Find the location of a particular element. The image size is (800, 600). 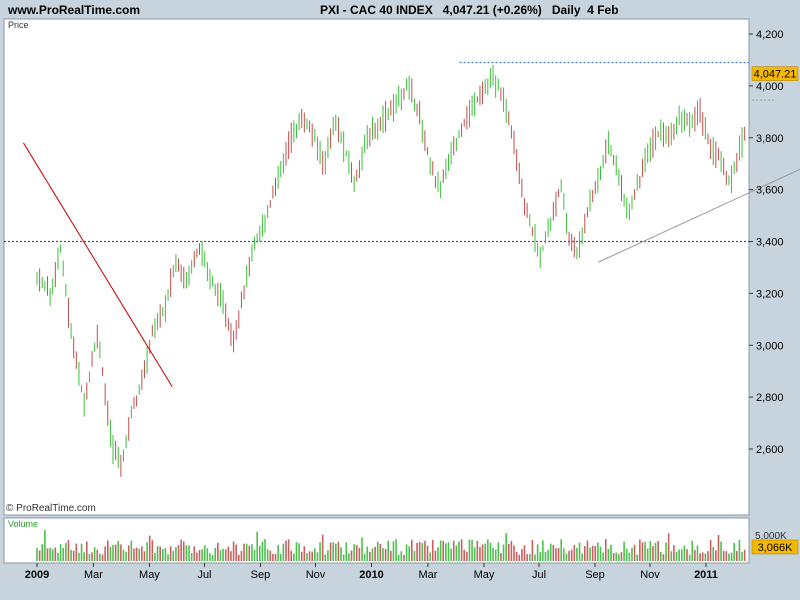

y-tick-label: 3,200 is located at coordinates (770, 294).